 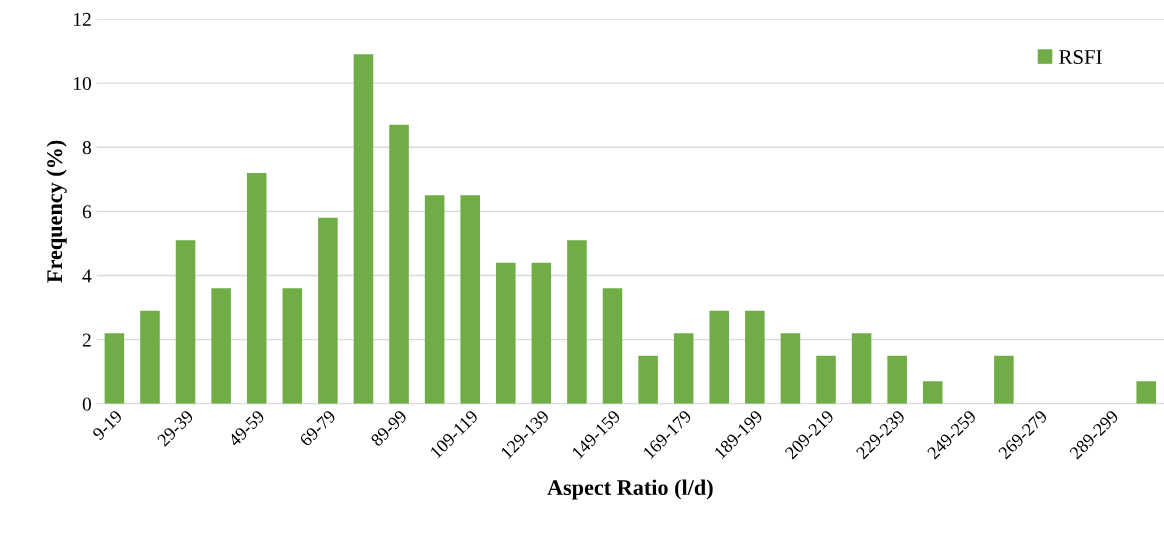 What do you see at coordinates (56, 211) in the screenshot?
I see `y-axis-title: Frequency (%)` at bounding box center [56, 211].